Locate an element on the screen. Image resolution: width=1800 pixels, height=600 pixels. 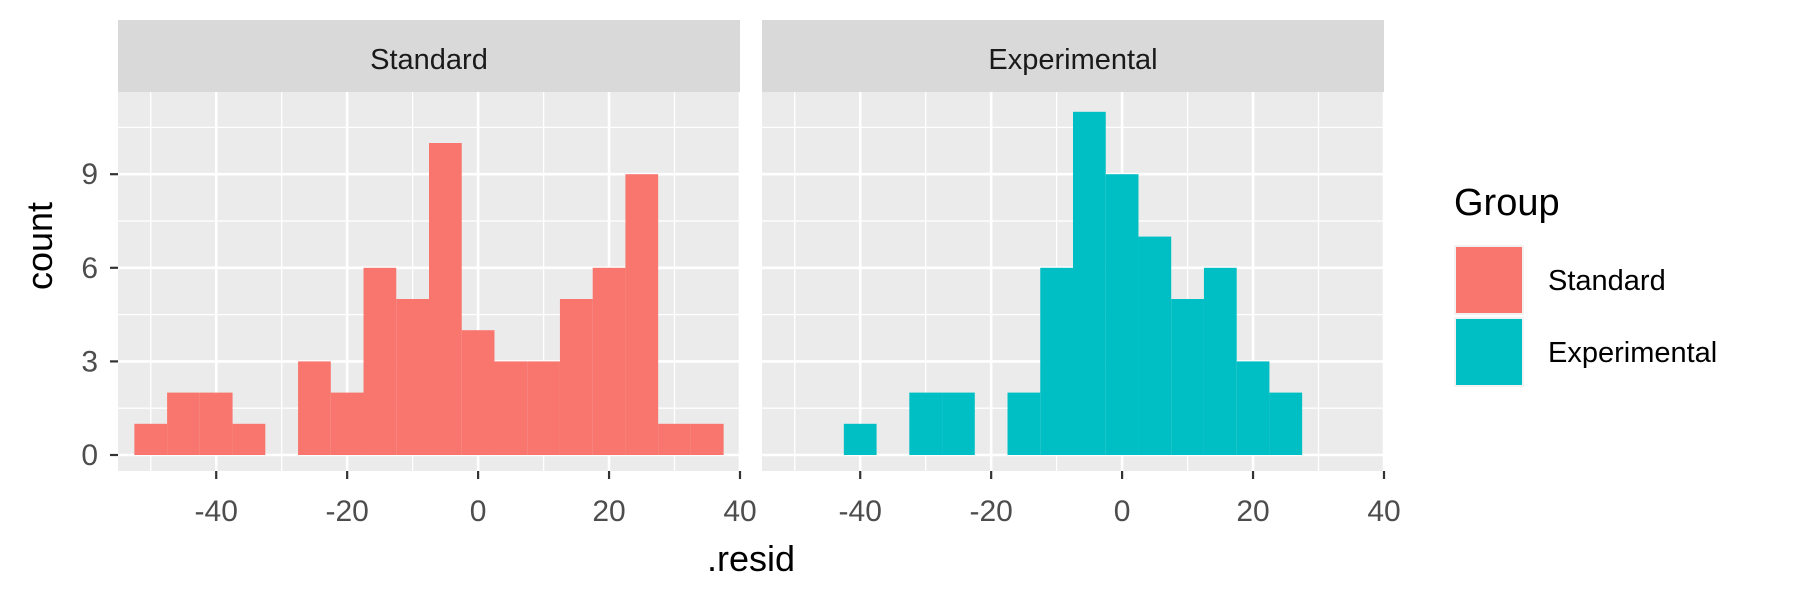
legend-label-experimental: Experimental is located at coordinates (1632, 353).